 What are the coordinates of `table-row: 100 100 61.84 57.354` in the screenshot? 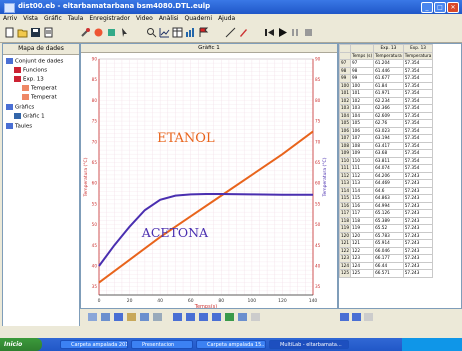 It's located at (386, 85).